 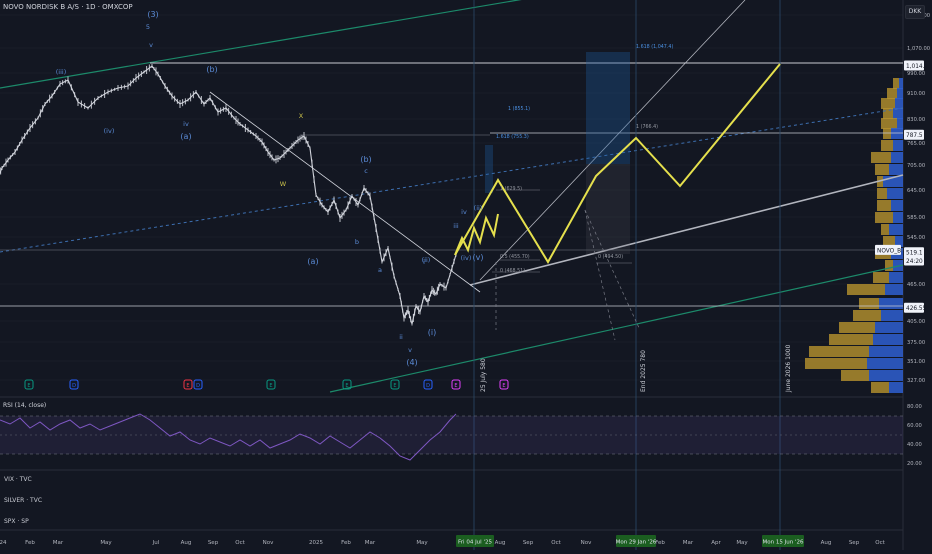 I want to click on rsi-pane-label: RSI (14, close), so click(x=25, y=405).